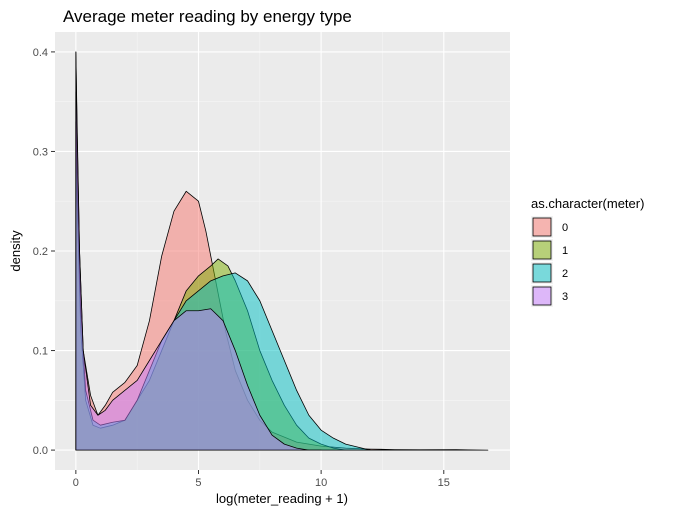 The height and width of the screenshot is (515, 676). Describe the element at coordinates (565, 228) in the screenshot. I see `legend-label: 0` at that location.